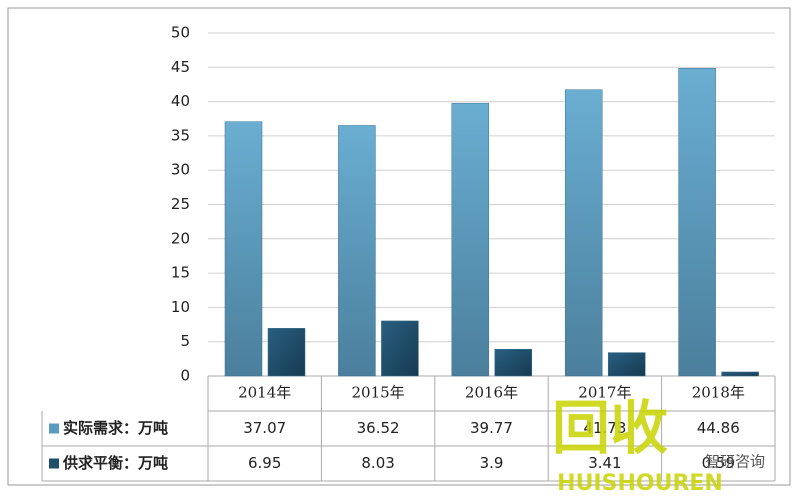 Image resolution: width=800 pixels, height=504 pixels. I want to click on y-tick-label: 10, so click(180, 307).